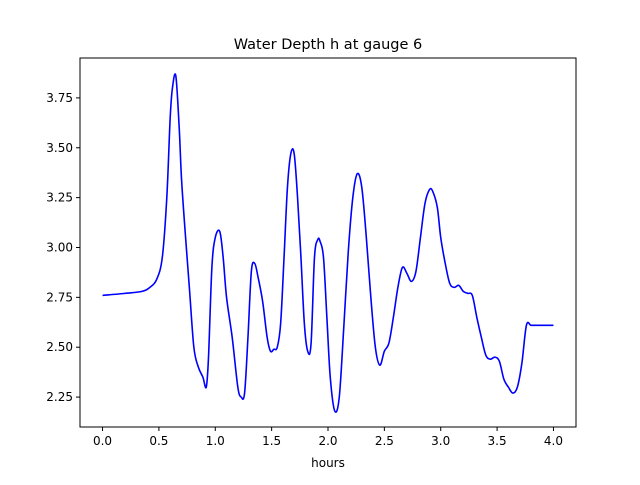 The image size is (640, 485). What do you see at coordinates (59, 198) in the screenshot?
I see `y-tick-label: 3.25` at bounding box center [59, 198].